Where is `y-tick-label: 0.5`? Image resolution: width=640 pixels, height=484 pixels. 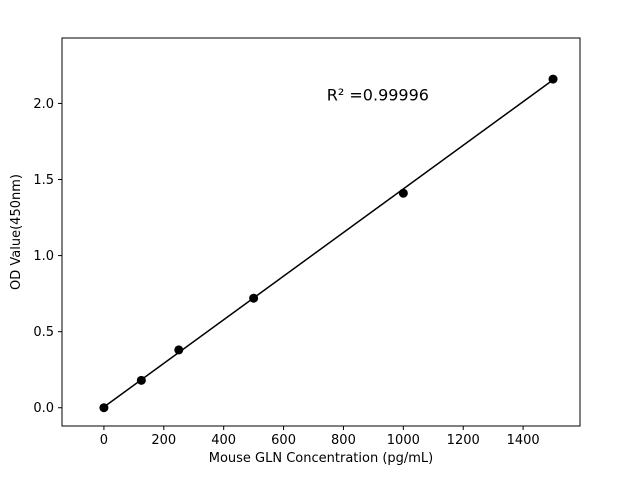
y-tick-label: 0.5 is located at coordinates (43, 332).